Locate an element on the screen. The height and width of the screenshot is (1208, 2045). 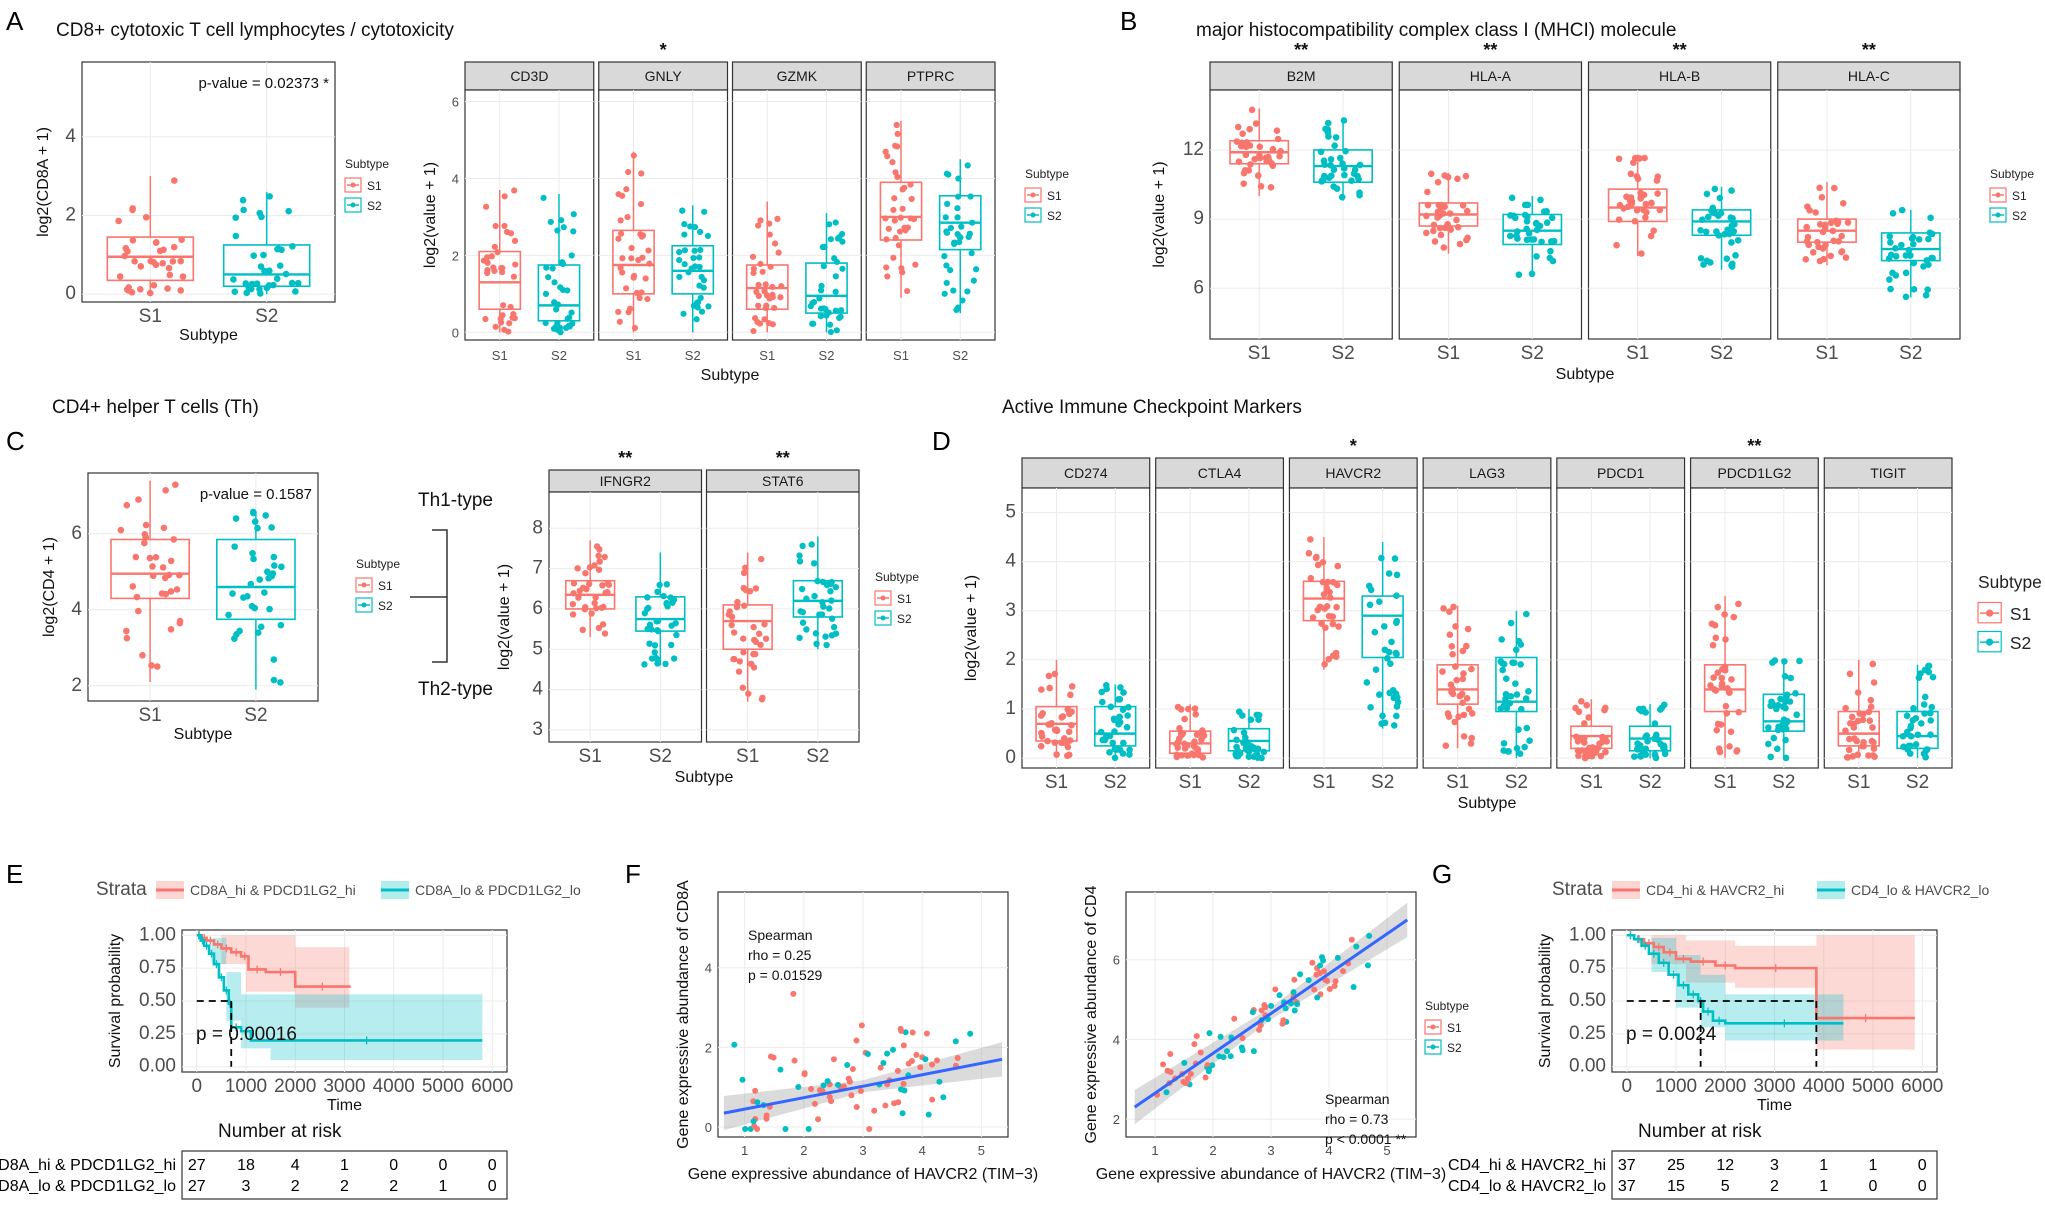
y-axis-label: log2(value + 1) is located at coordinates (971, 628).